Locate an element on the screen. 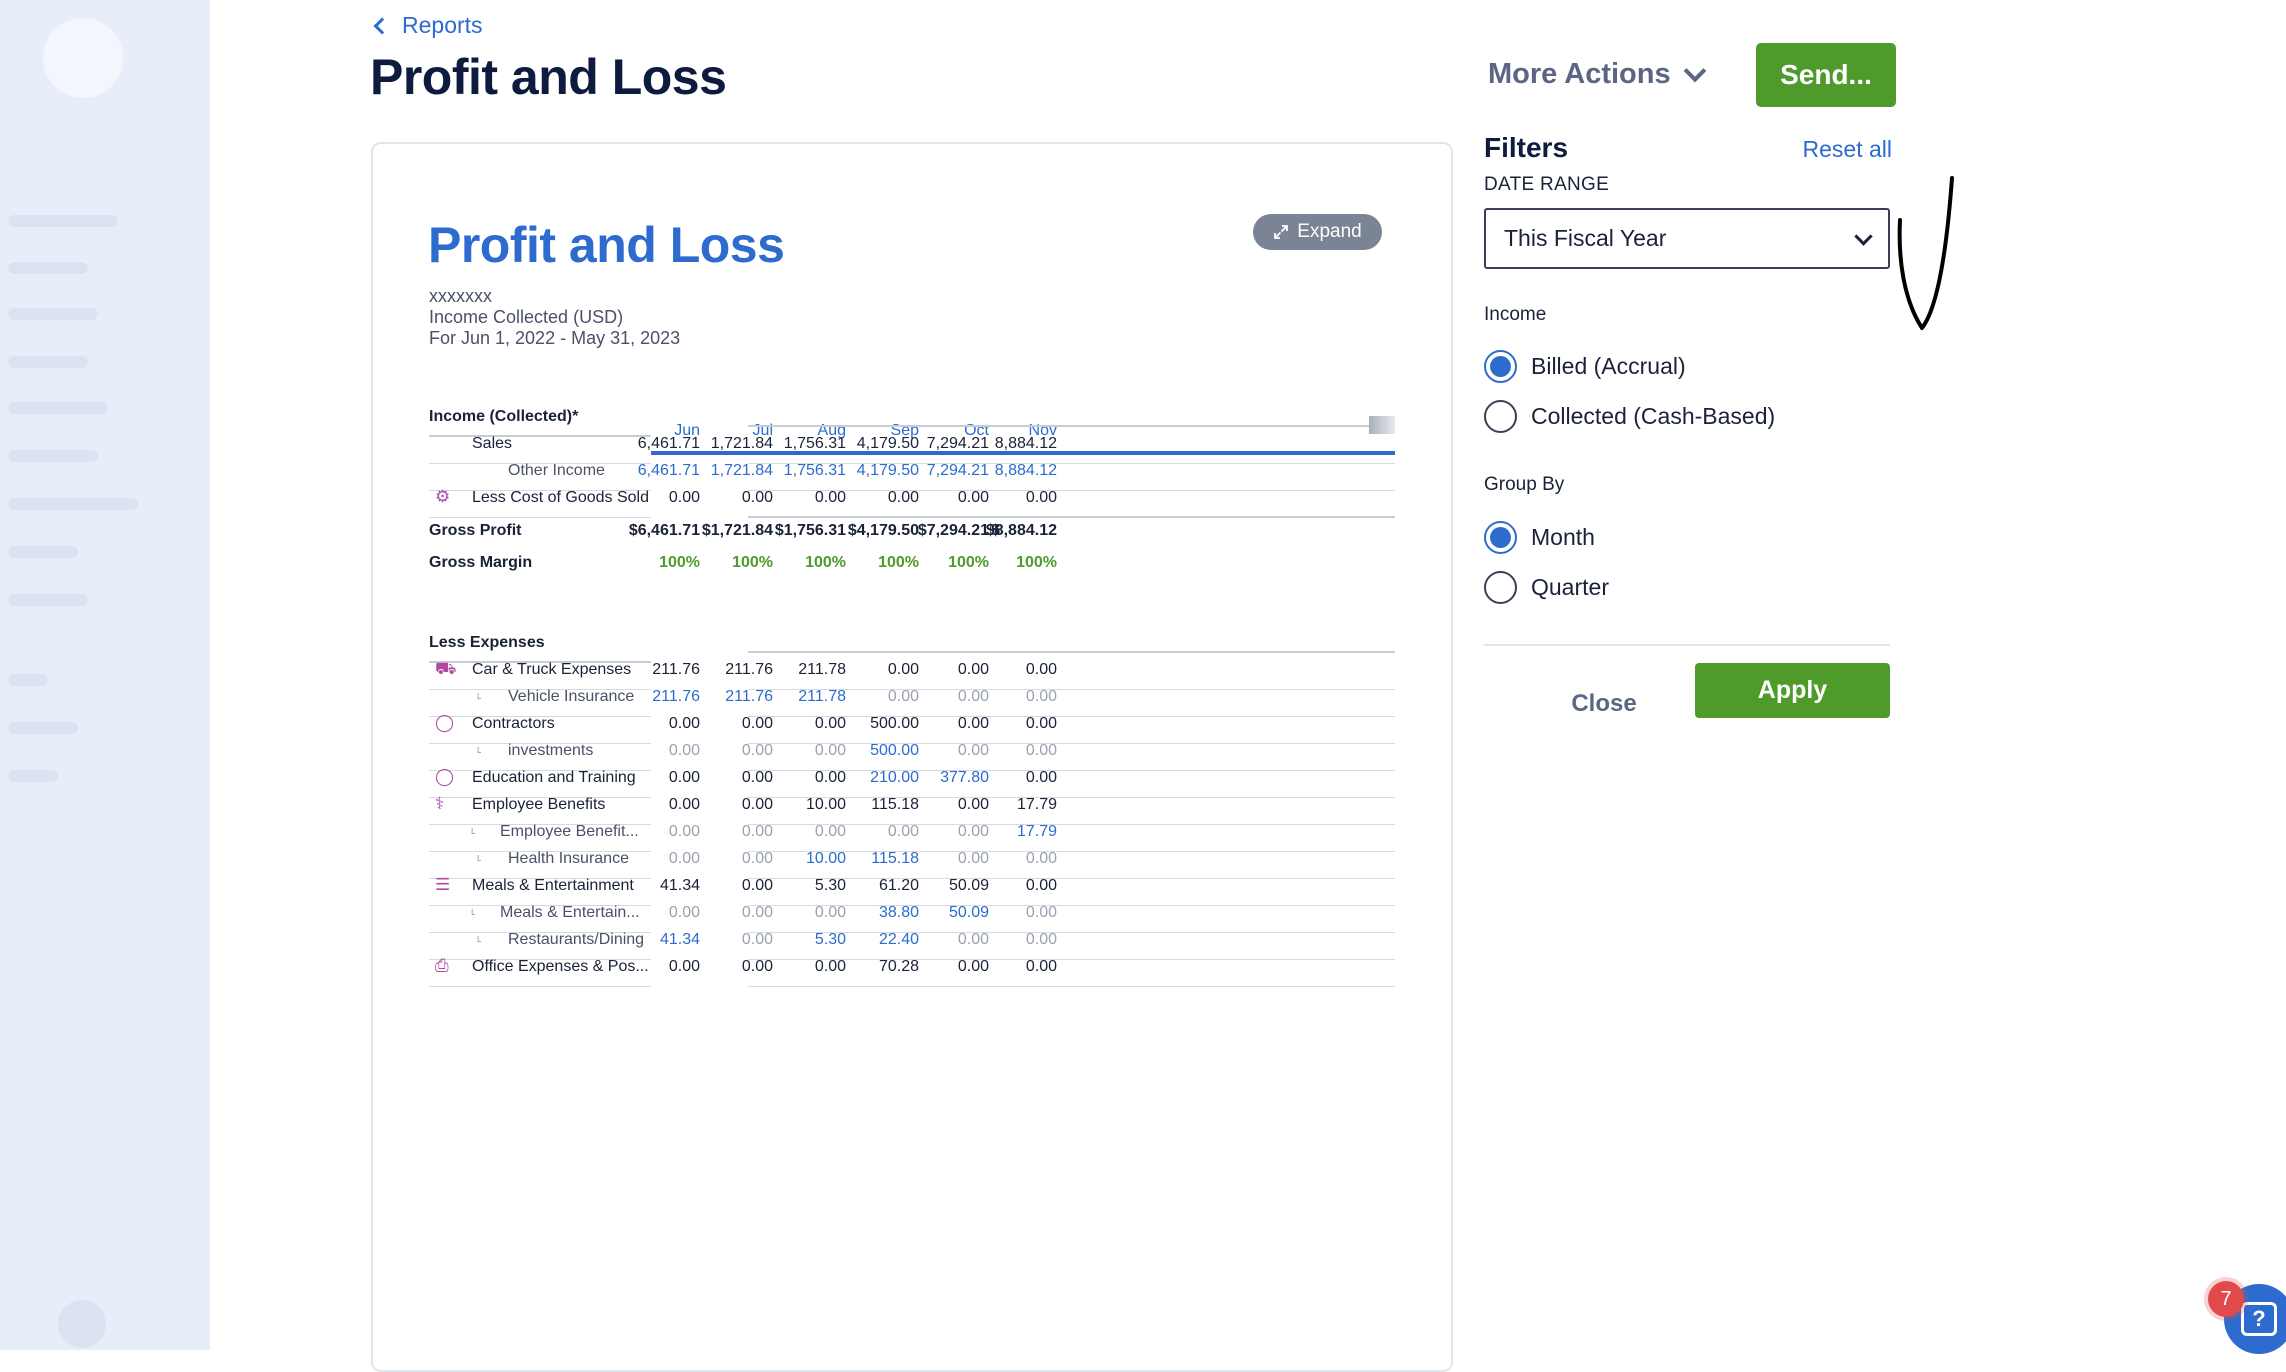 The width and height of the screenshot is (2286, 1372). expand-button: Expand is located at coordinates (1317, 232).